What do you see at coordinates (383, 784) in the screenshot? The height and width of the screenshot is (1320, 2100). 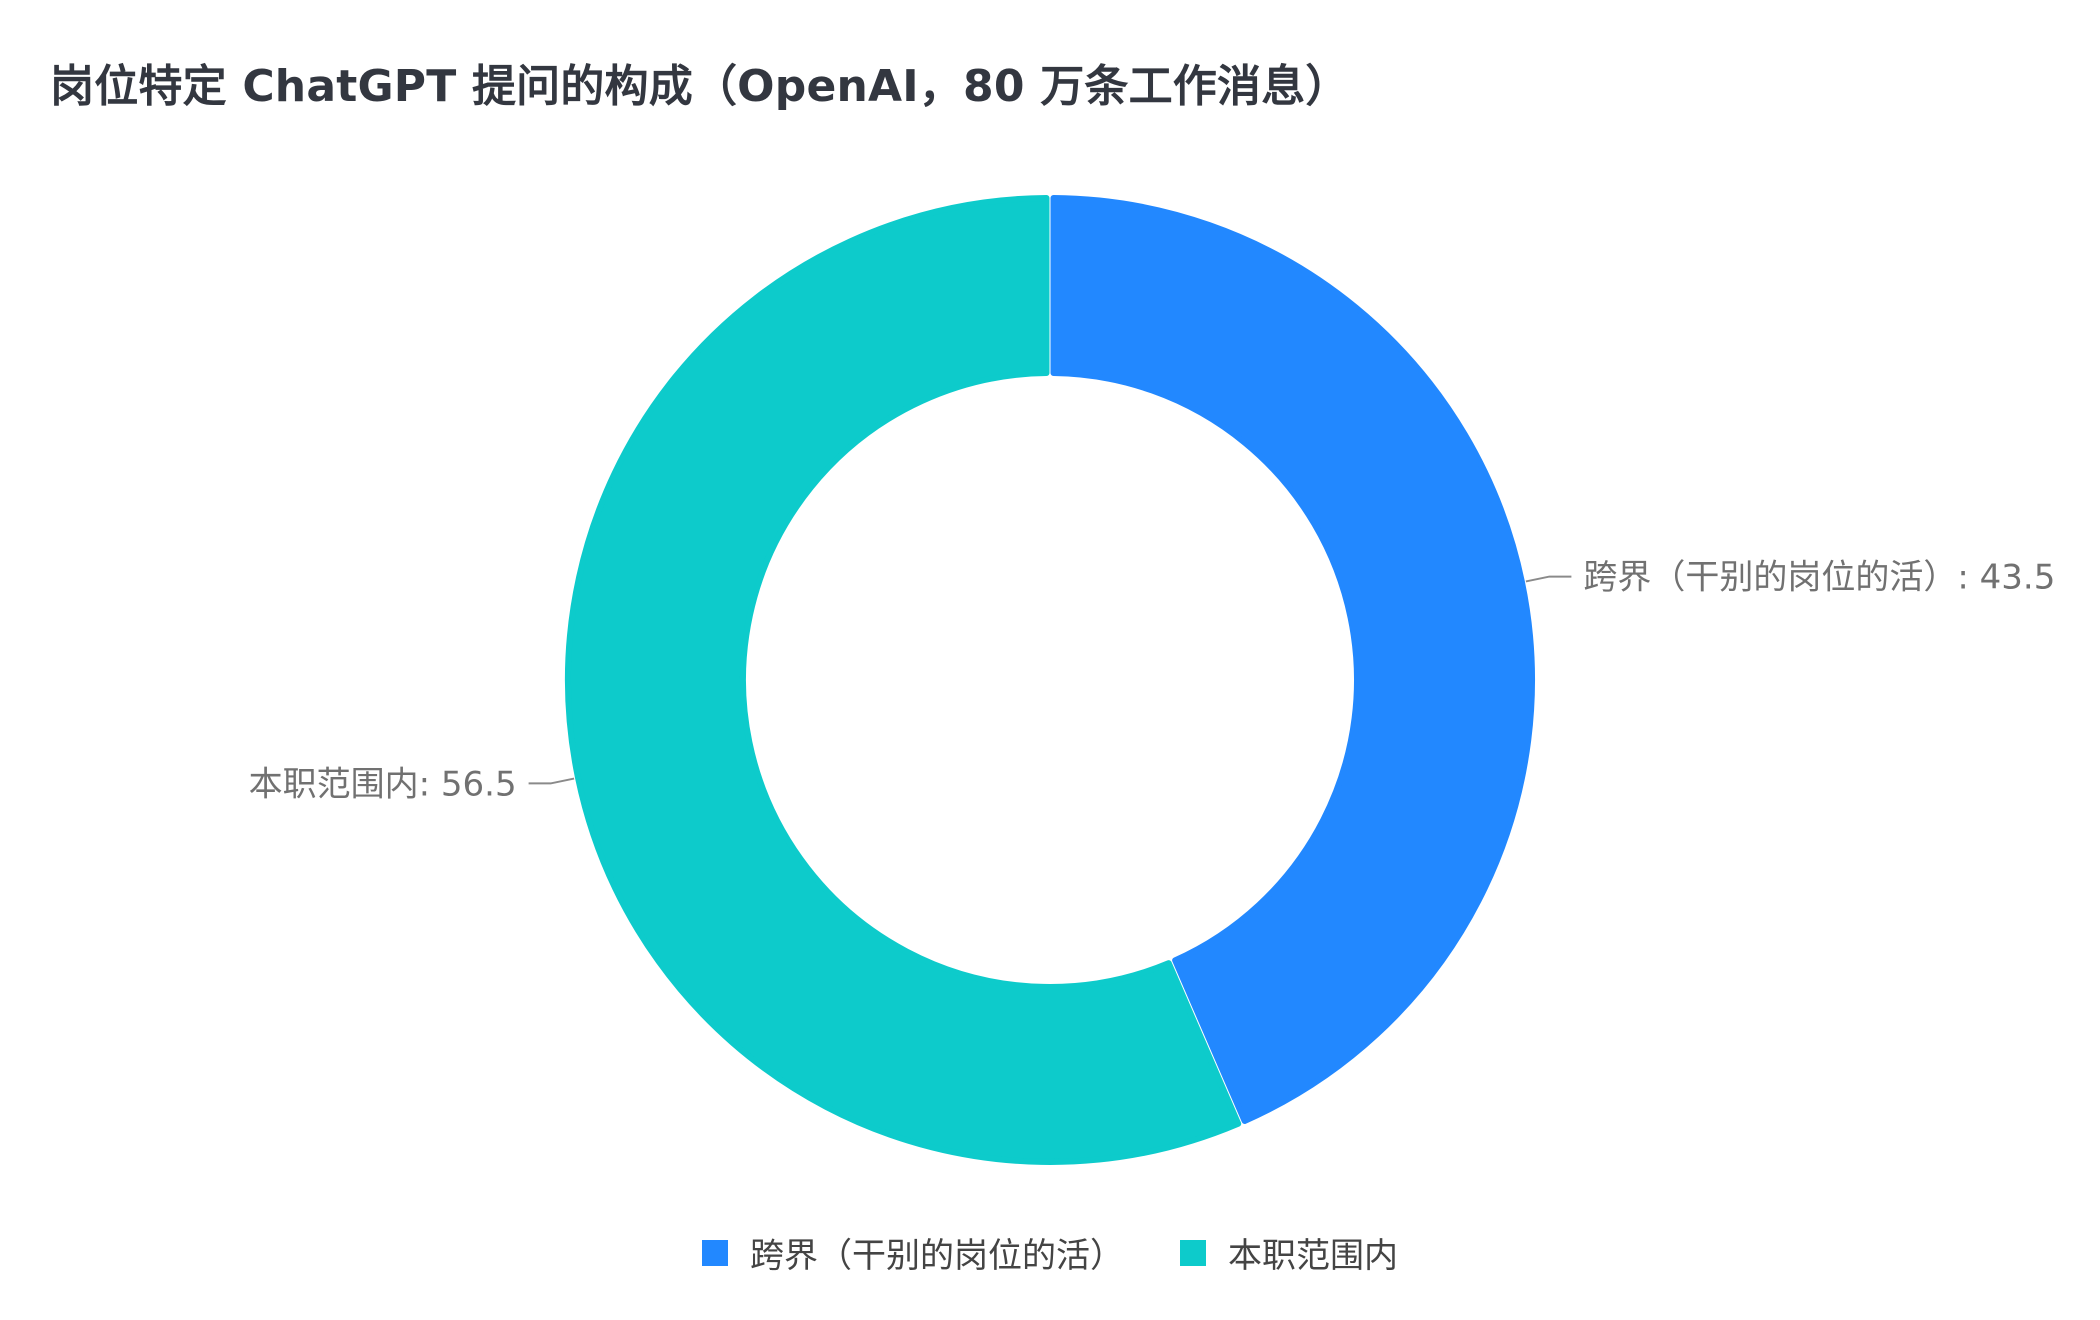 I see `slice-label-in-role: 本职范围内: 56.5` at bounding box center [383, 784].